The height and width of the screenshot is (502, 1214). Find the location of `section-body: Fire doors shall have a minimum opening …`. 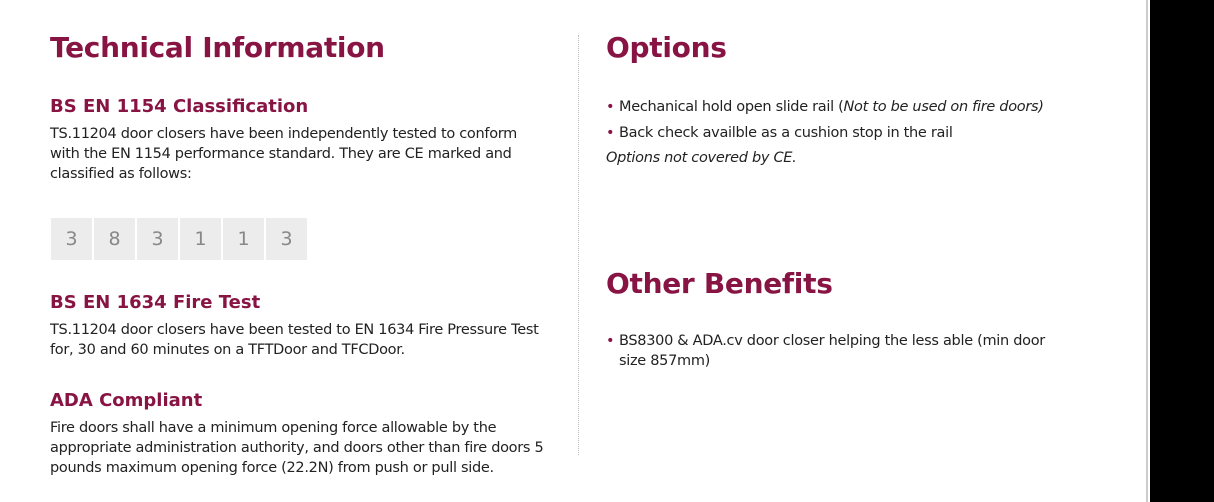

section-body: Fire doors shall have a minimum opening … is located at coordinates (297, 448).